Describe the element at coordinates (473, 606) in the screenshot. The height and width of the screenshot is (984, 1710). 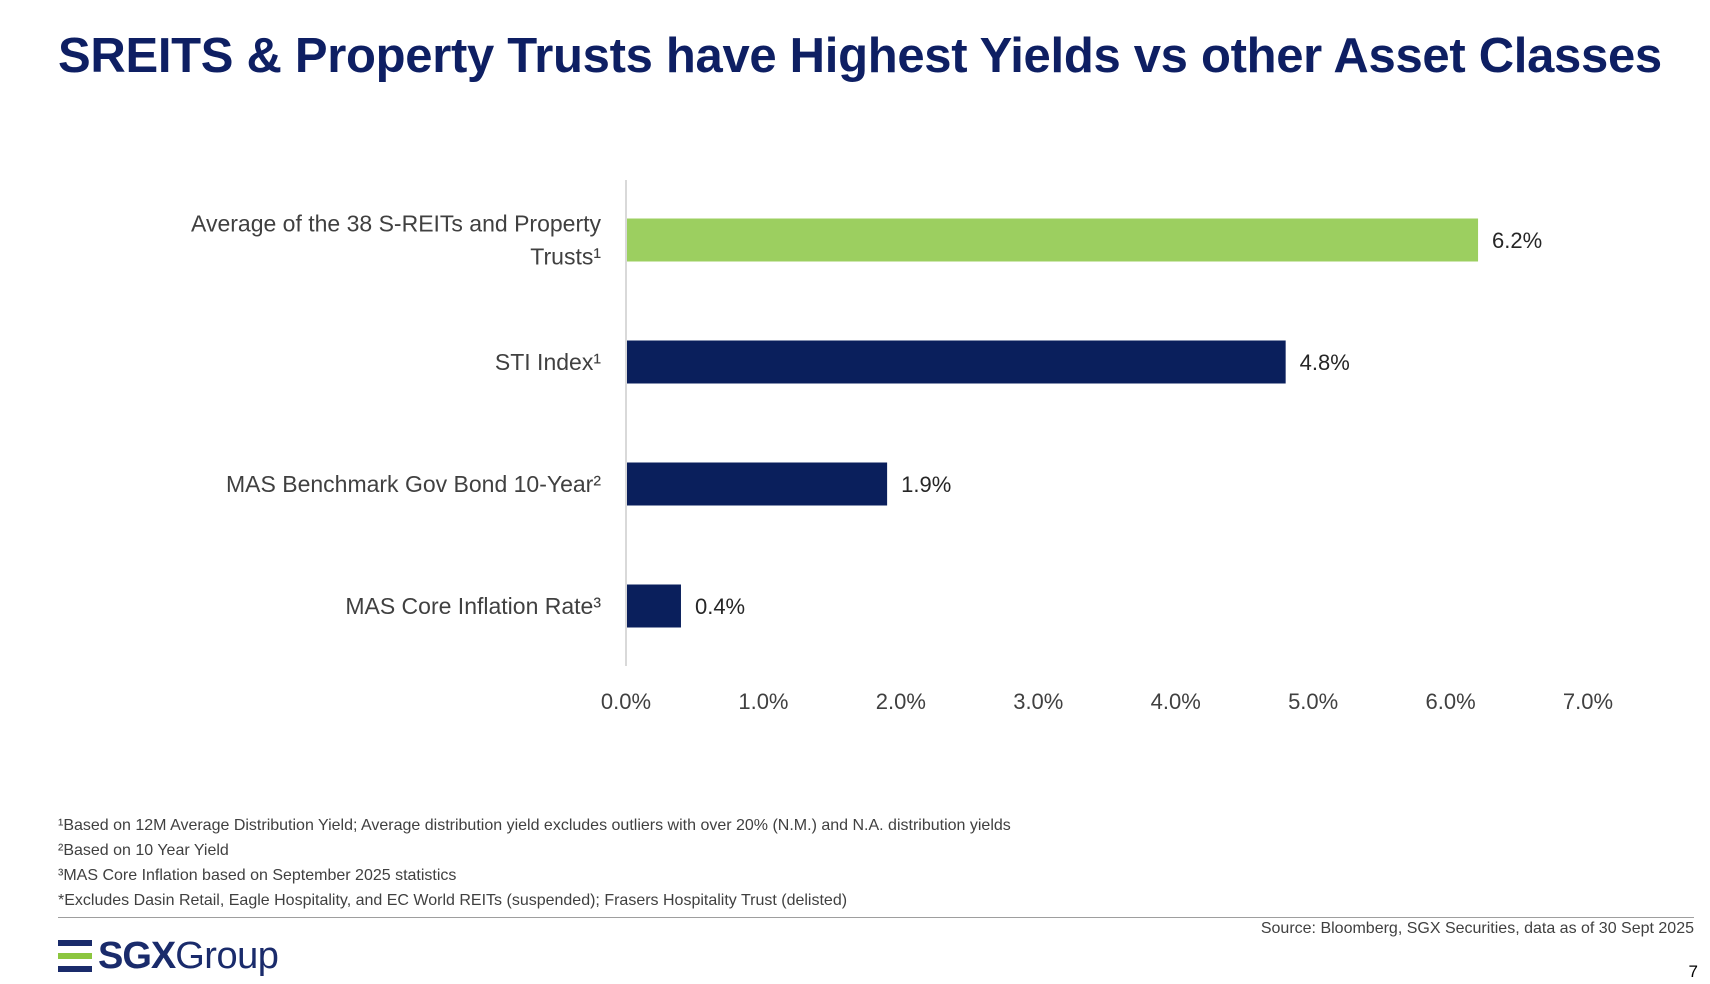
I see `category-label-4: MAS Core Inflation Rate³` at that location.